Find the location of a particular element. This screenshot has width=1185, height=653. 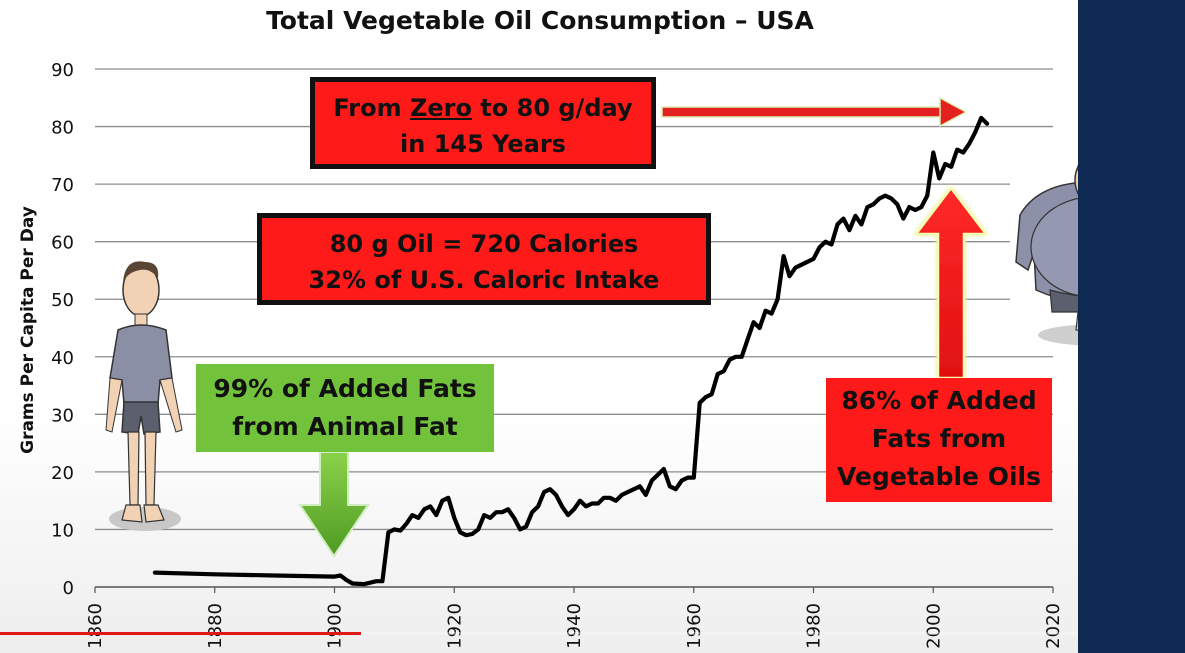

thin-man-feet is located at coordinates (143, 513).